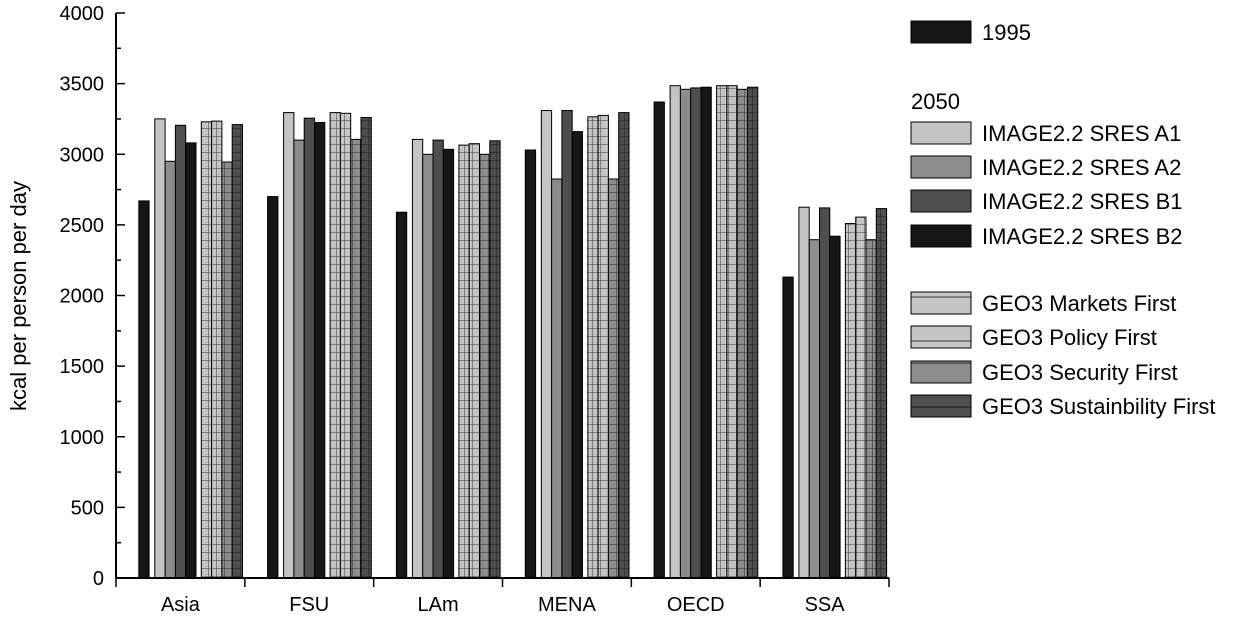 Image resolution: width=1260 pixels, height=625 pixels. What do you see at coordinates (417, 358) in the screenshot?
I see `bar-image2-2-sres-a1-lam` at bounding box center [417, 358].